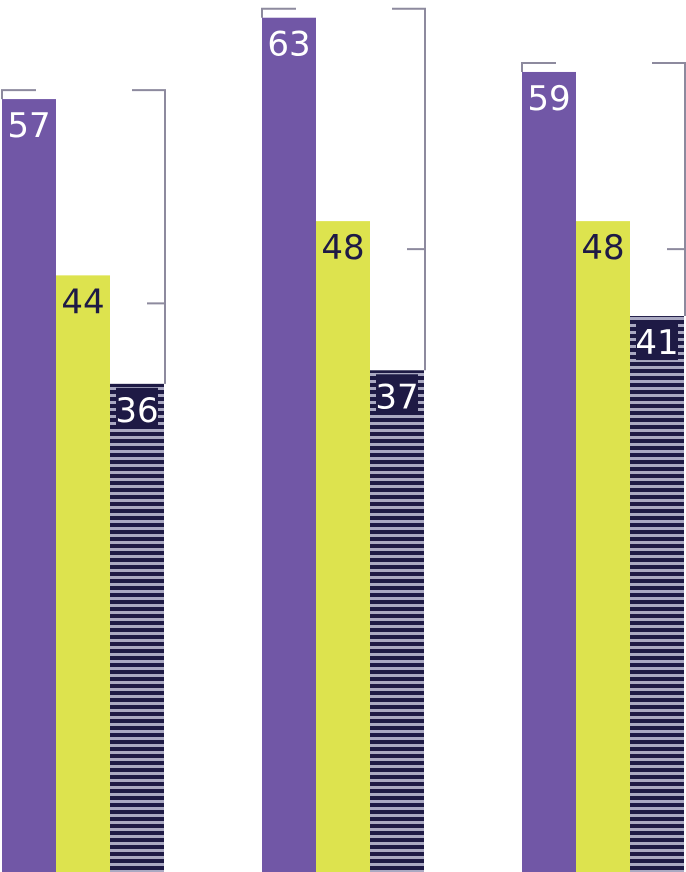 The image size is (686, 872). I want to click on bar-g1-s2, so click(83, 573).